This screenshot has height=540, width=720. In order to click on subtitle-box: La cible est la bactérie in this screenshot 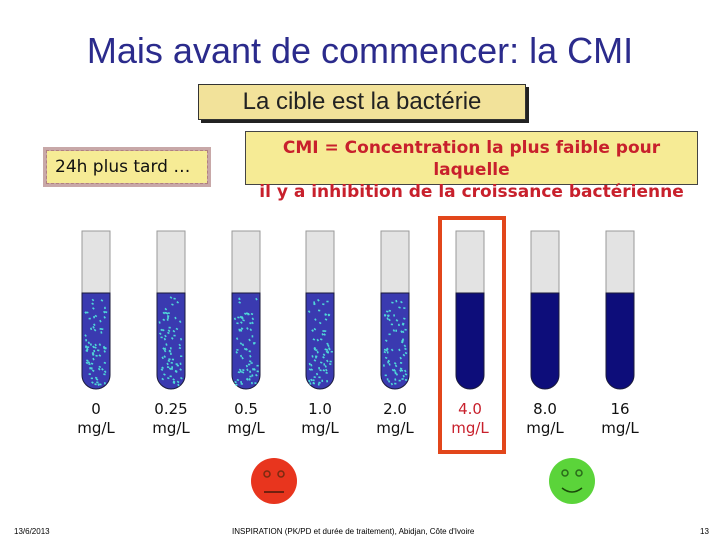, I will do `click(362, 102)`.